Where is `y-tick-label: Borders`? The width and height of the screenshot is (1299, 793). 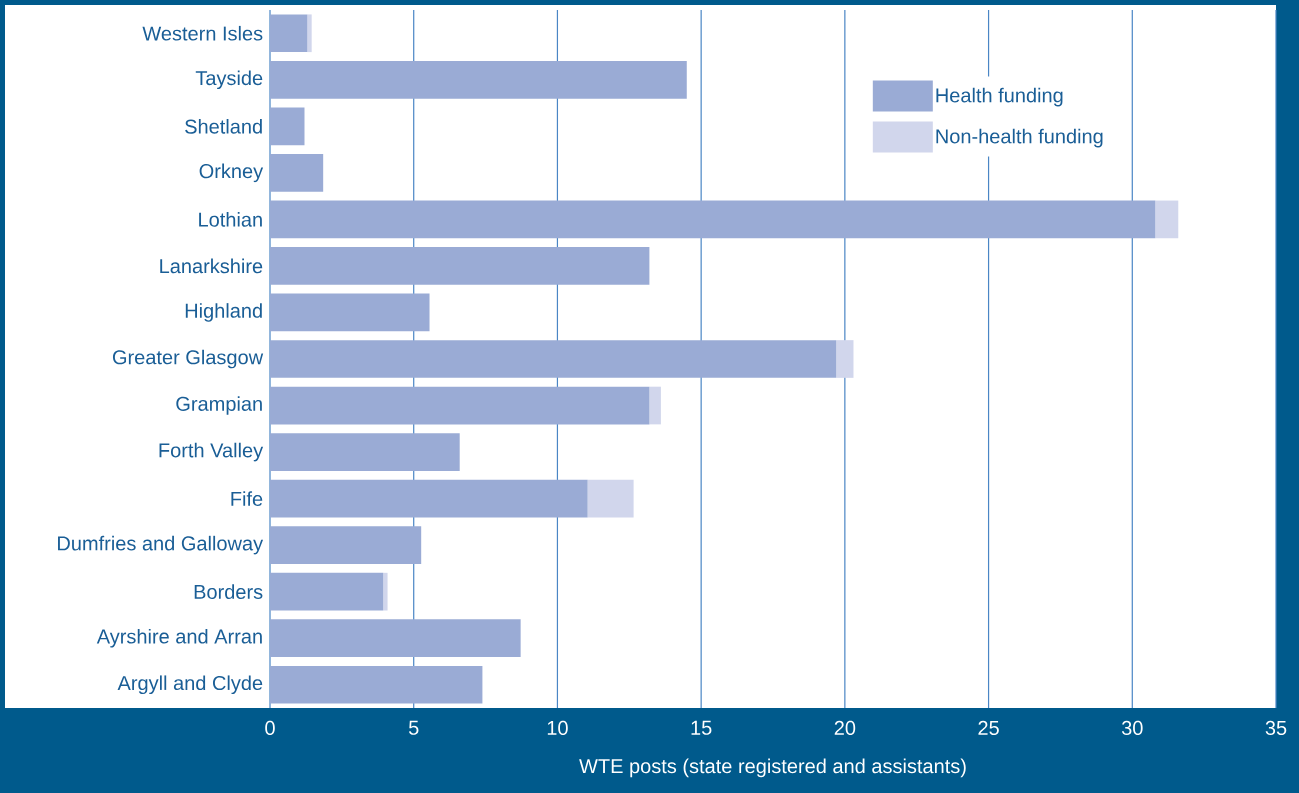 y-tick-label: Borders is located at coordinates (228, 592).